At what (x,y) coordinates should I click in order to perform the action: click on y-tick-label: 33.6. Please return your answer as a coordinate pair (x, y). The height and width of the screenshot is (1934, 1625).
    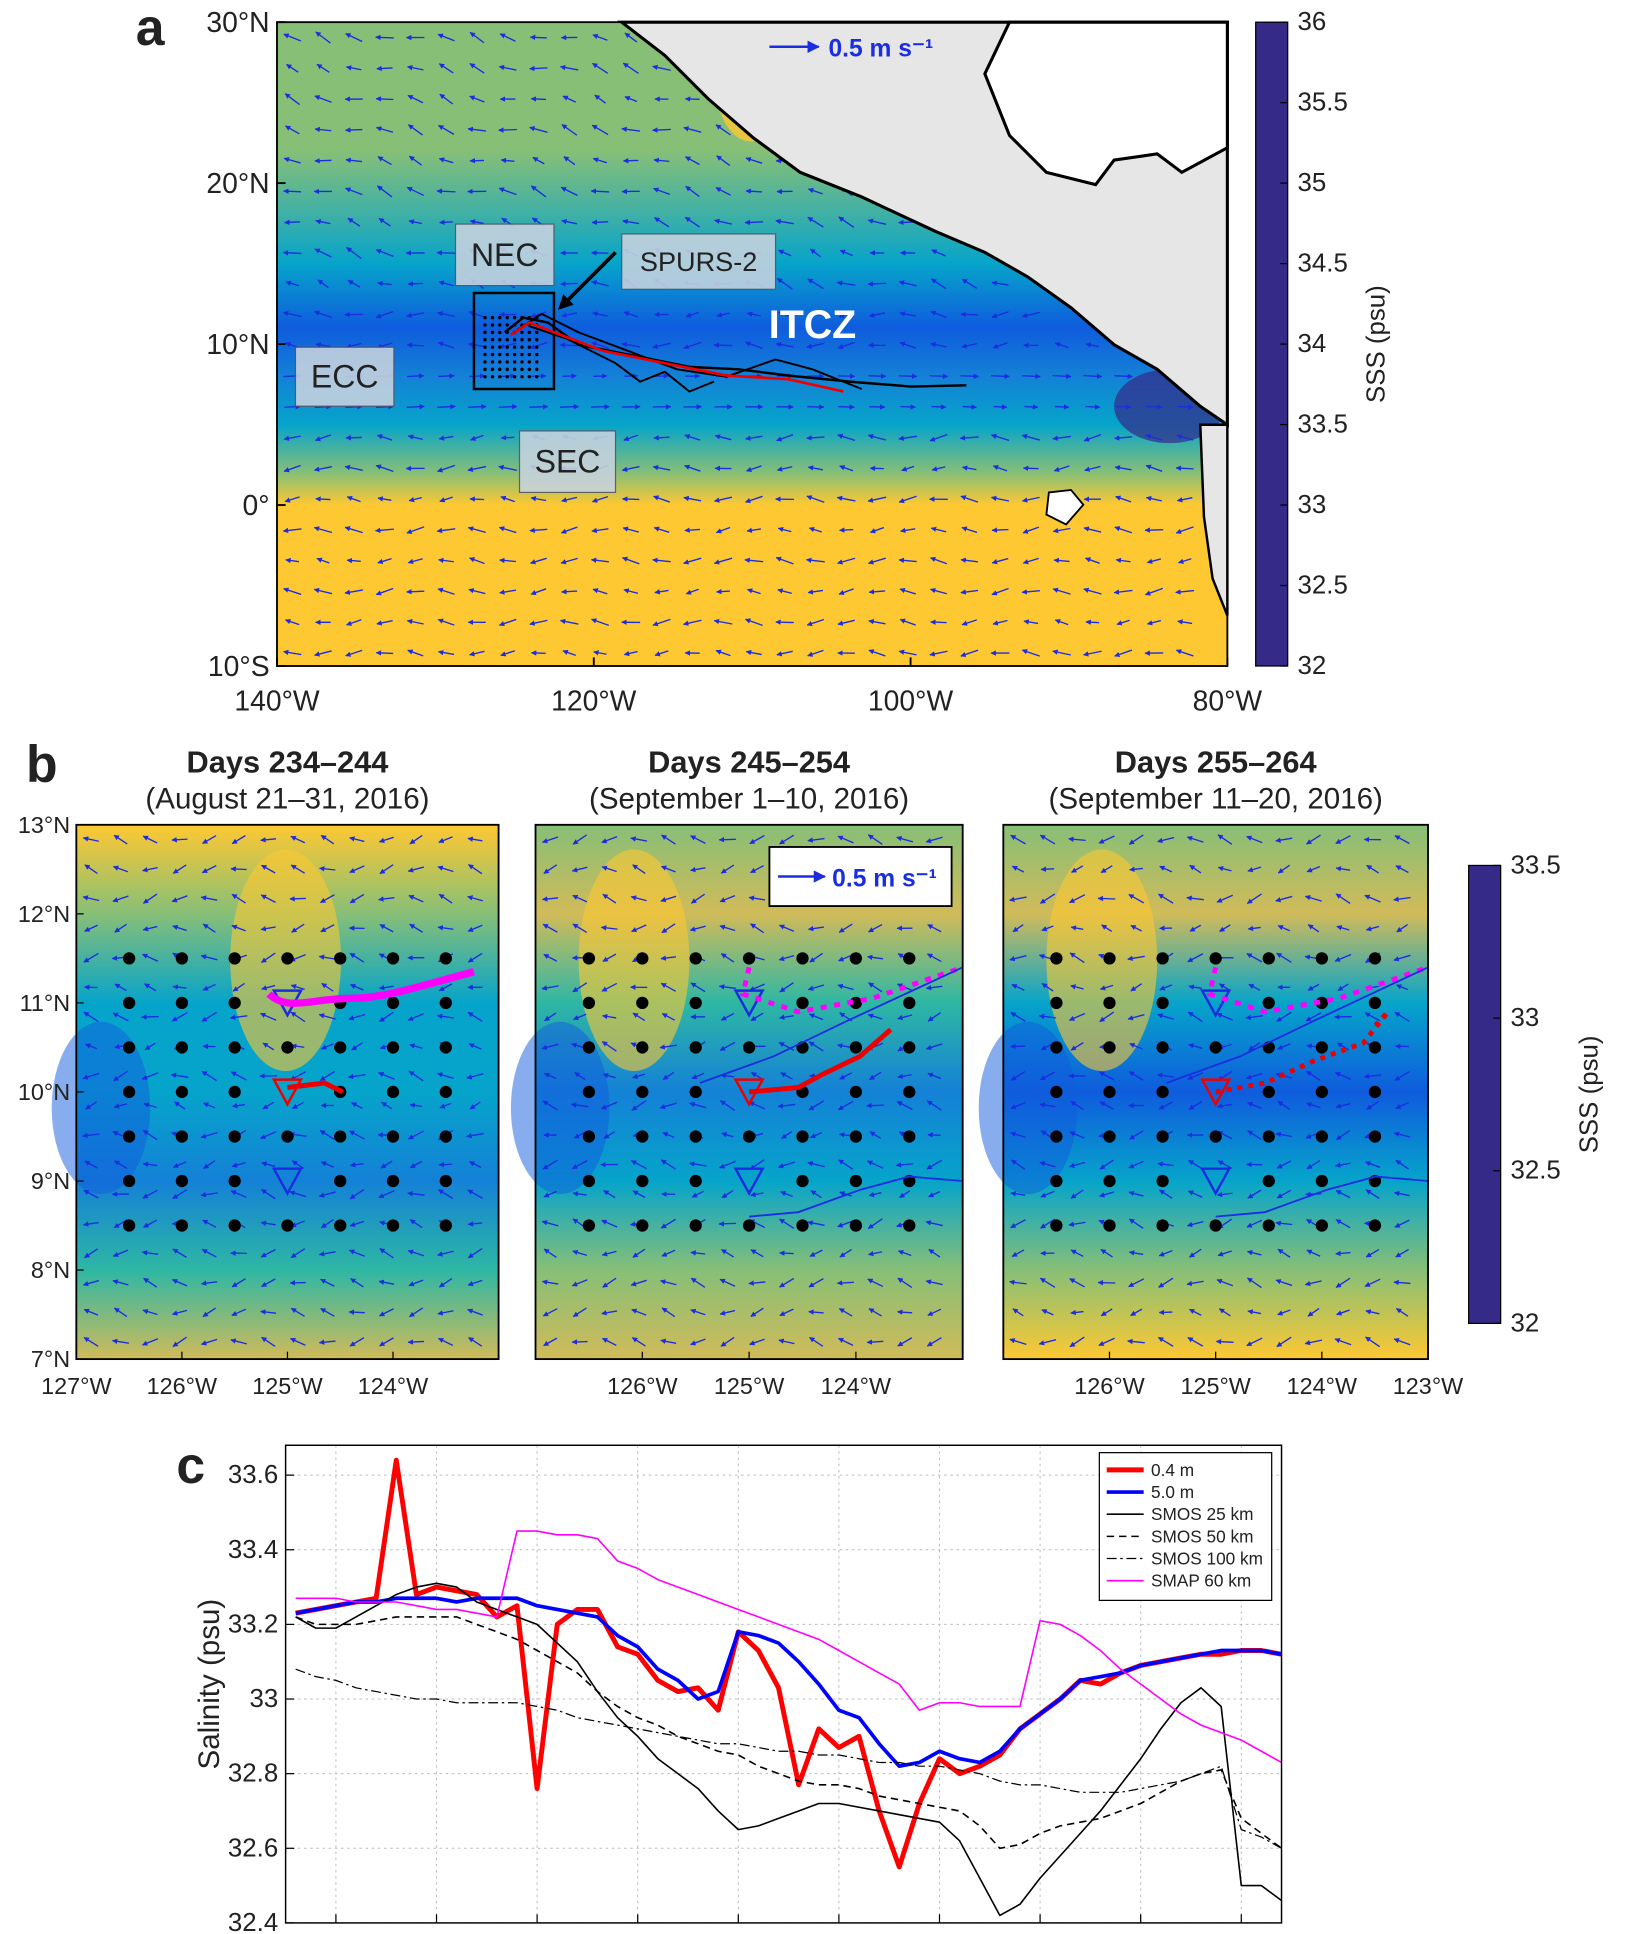
    Looking at the image, I should click on (253, 1475).